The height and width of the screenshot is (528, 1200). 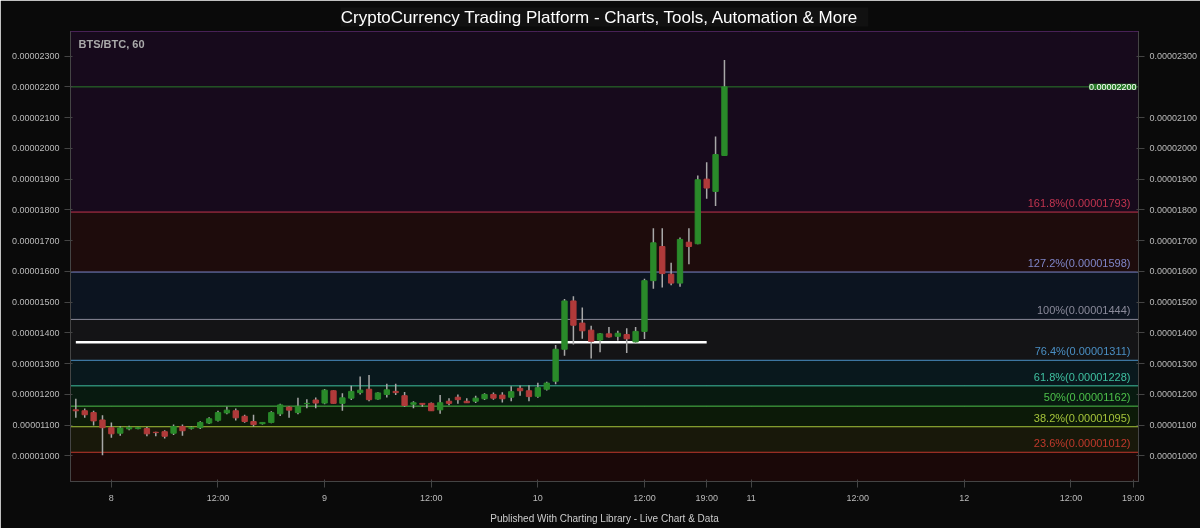 I want to click on y-tick-label: 0.00001300, so click(x=35, y=363).